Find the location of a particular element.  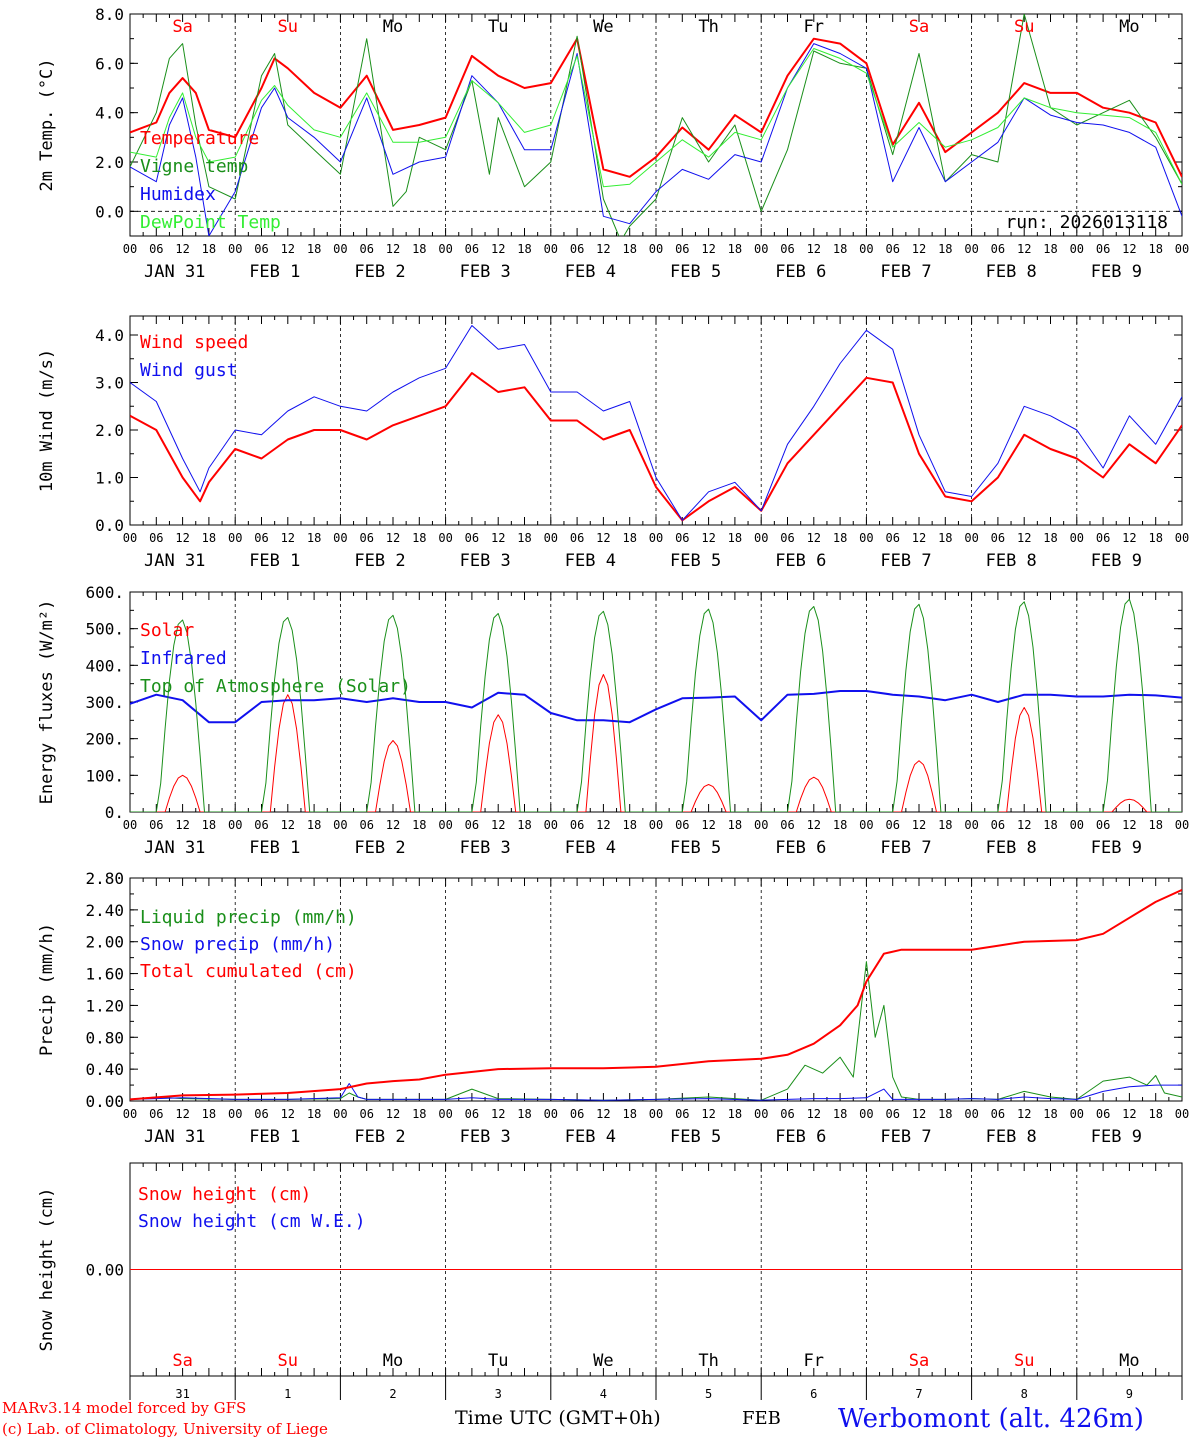

y-tick-label: 1.0 is located at coordinates (109, 478).